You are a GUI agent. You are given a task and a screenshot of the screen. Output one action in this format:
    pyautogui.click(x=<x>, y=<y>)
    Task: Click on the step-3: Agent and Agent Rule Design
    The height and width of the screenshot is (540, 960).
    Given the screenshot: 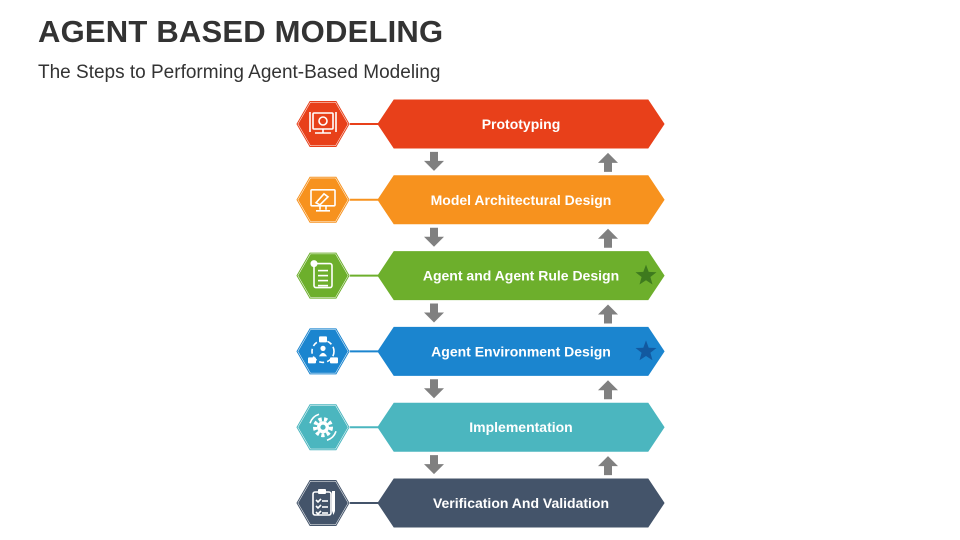 What is the action you would take?
    pyautogui.click(x=480, y=276)
    